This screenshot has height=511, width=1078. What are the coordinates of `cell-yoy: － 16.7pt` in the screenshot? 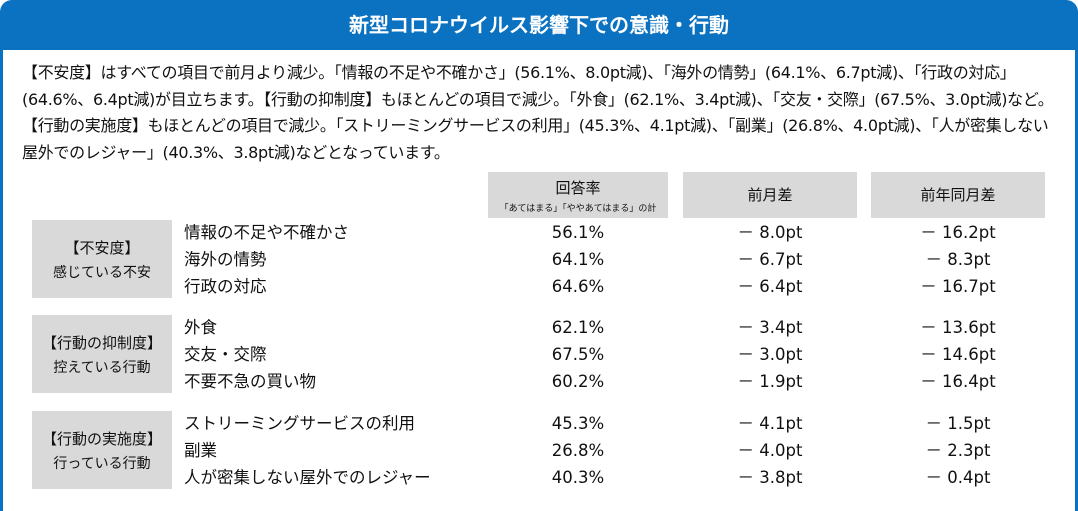 It's located at (958, 286).